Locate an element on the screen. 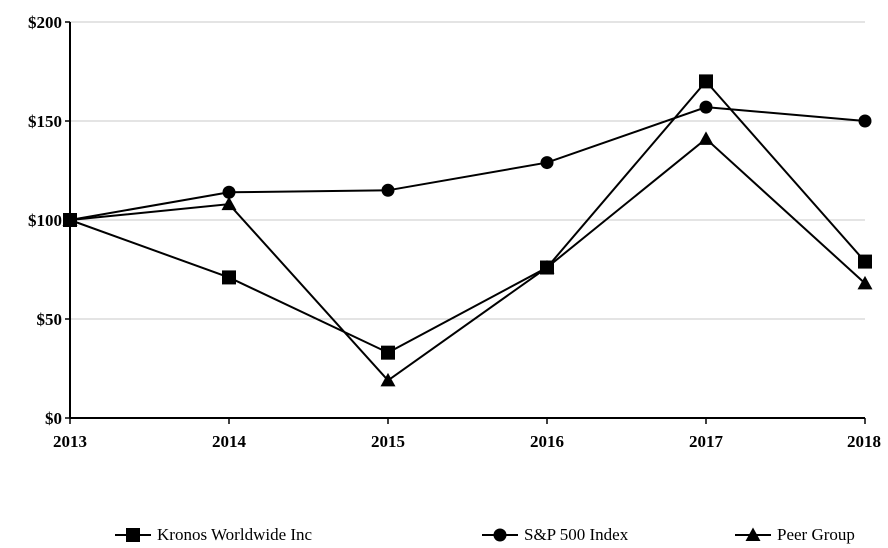  legend-item-s-p-500-index: S&P 500 Index is located at coordinates (555, 534).